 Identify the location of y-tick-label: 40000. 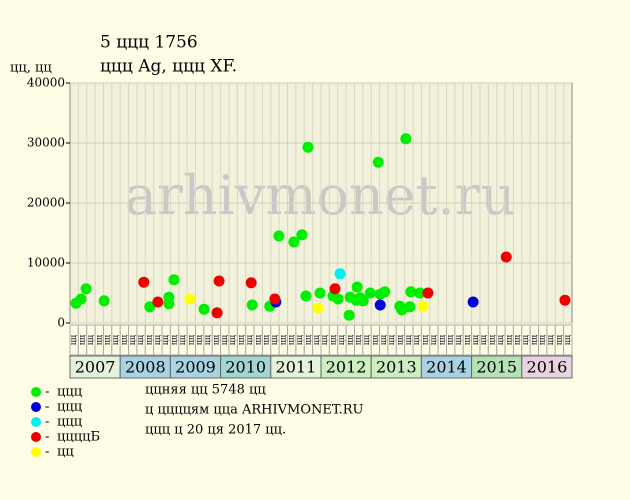
(46, 83).